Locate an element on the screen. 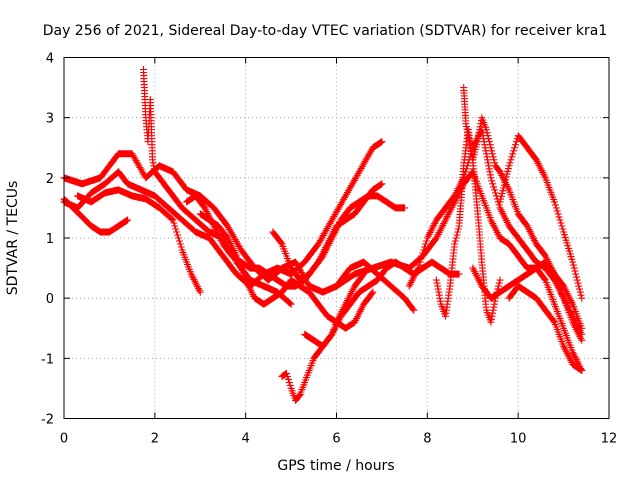 The height and width of the screenshot is (480, 640). data-points-track-d is located at coordinates (139, 241).